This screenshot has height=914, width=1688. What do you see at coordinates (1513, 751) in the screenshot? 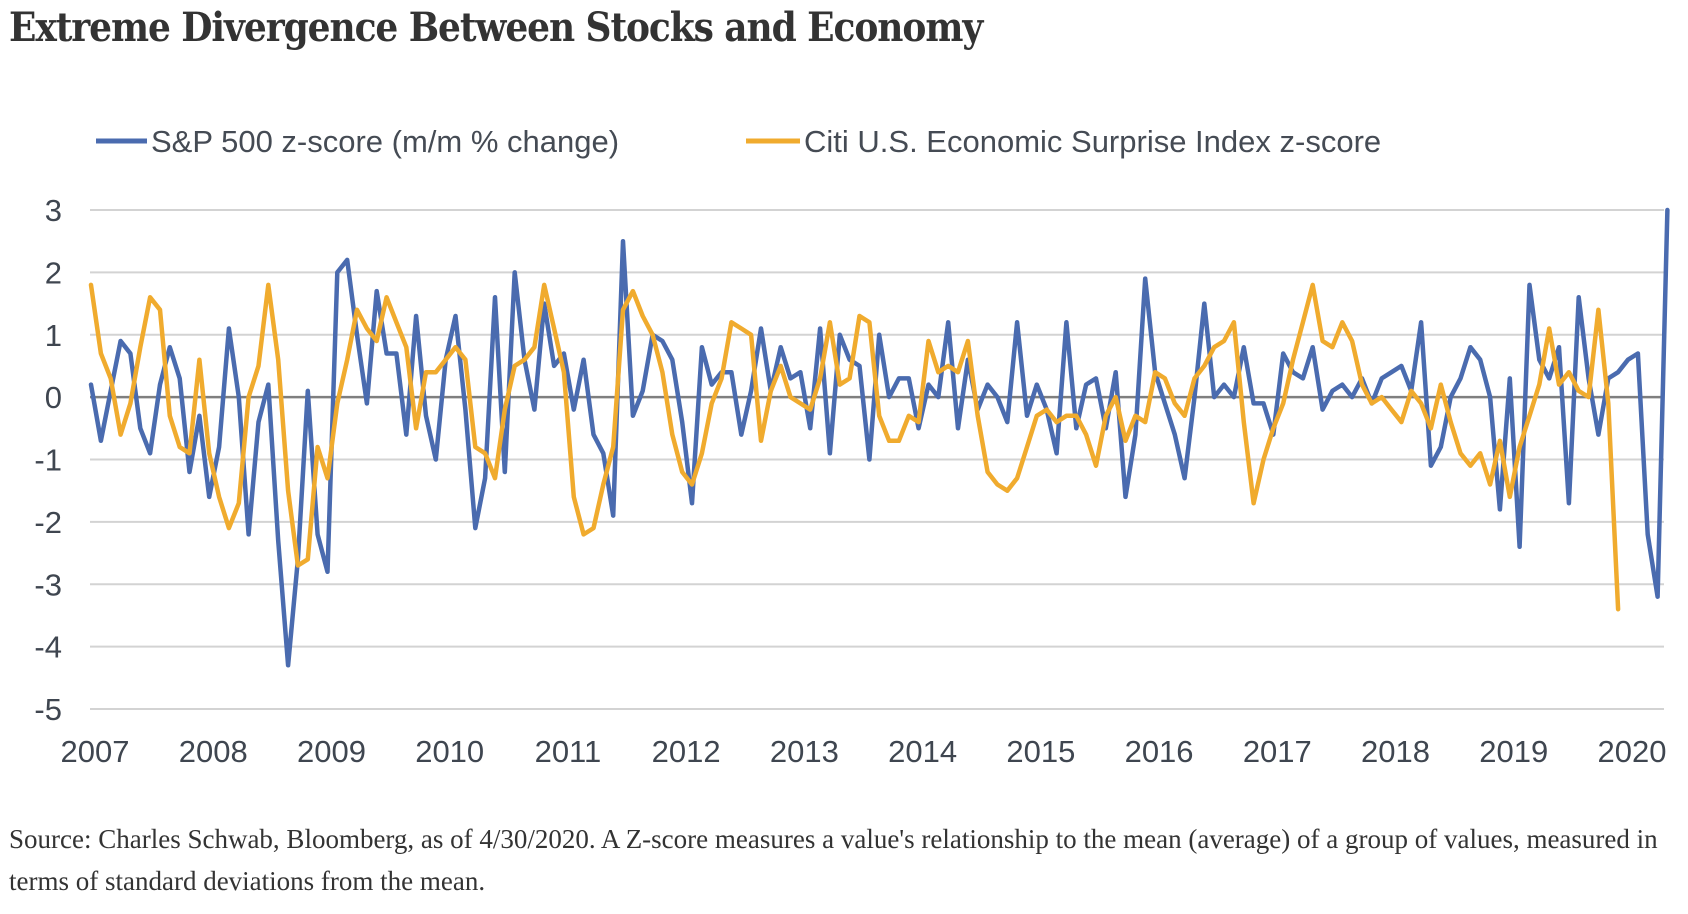
I see `x-tick-label: 2019` at bounding box center [1513, 751].